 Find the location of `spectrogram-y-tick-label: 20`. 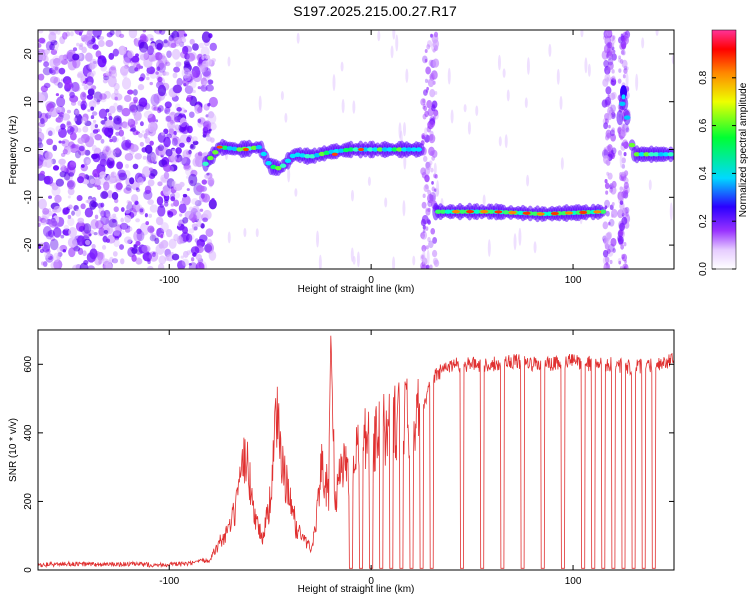

spectrogram-y-tick-label: 20 is located at coordinates (28, 54).